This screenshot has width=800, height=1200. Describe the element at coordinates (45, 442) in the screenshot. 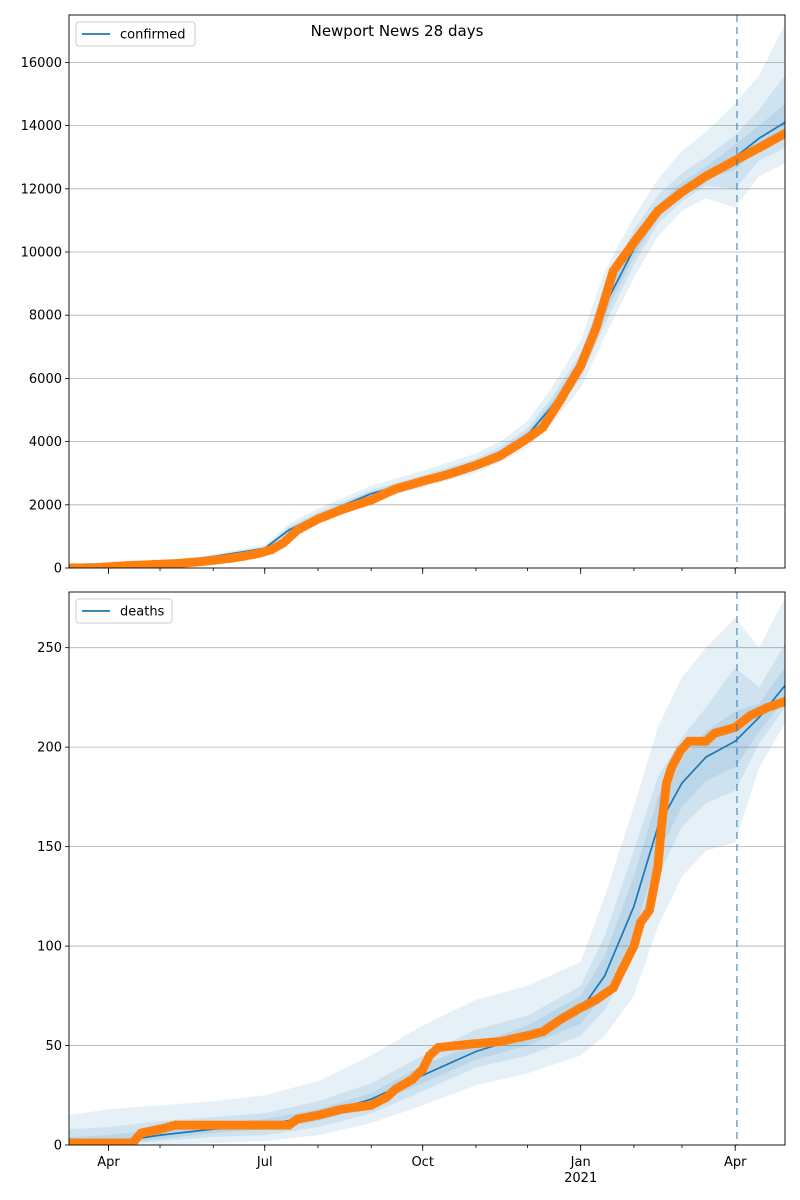

I see `y-tick-label: 4000` at that location.